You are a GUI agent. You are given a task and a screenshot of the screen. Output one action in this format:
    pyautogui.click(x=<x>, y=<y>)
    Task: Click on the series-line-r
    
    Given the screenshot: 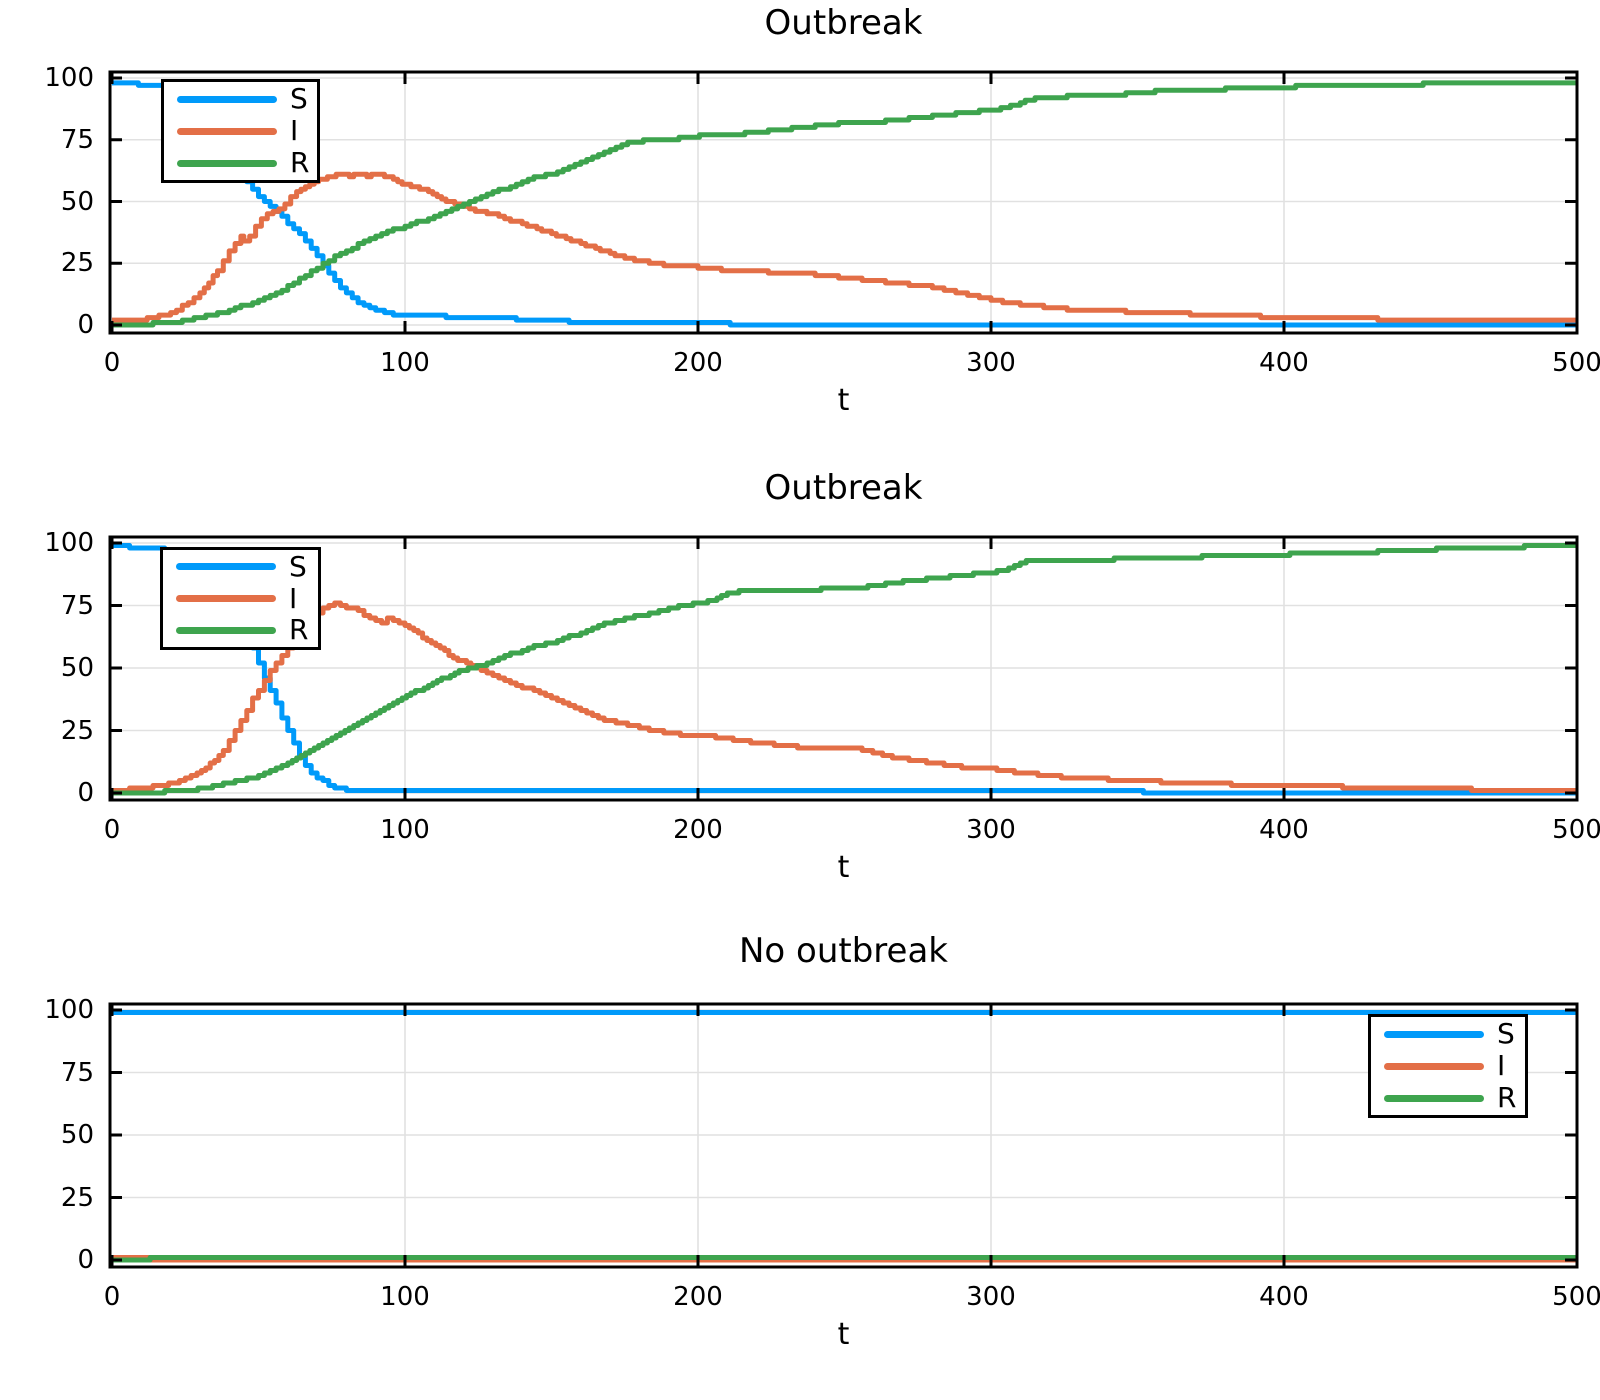 What is the action you would take?
    pyautogui.click(x=844, y=1259)
    